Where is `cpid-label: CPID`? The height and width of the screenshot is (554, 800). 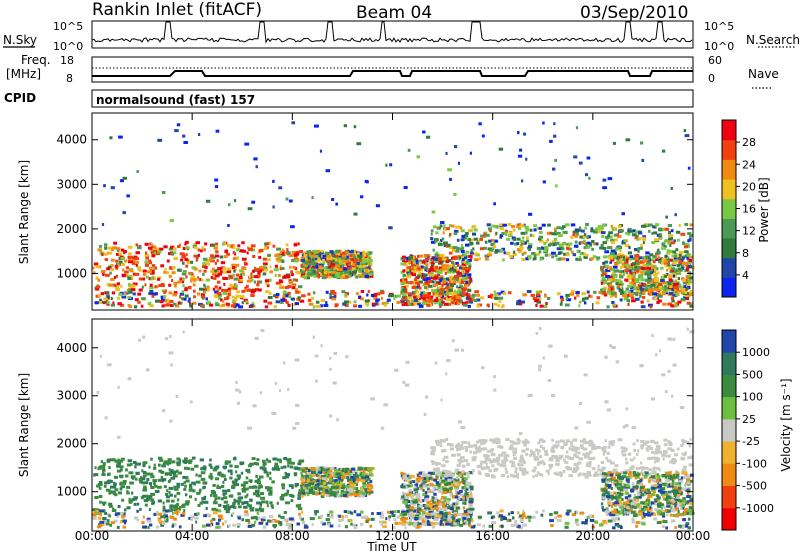
cpid-label: CPID is located at coordinates (20, 98).